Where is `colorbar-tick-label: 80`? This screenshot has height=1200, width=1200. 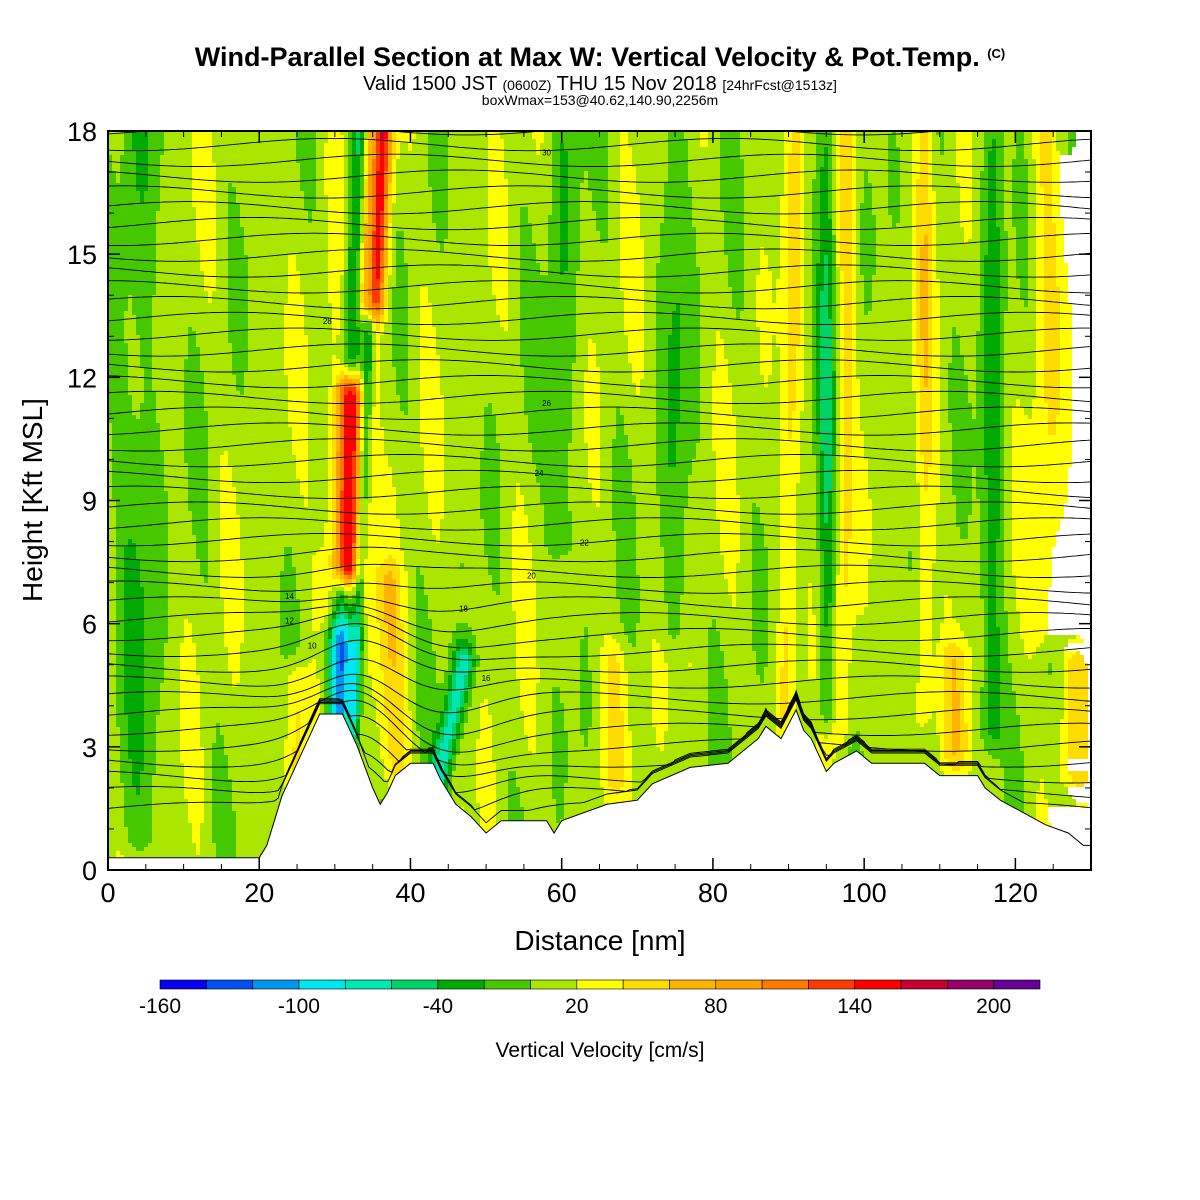
colorbar-tick-label: 80 is located at coordinates (715, 1006).